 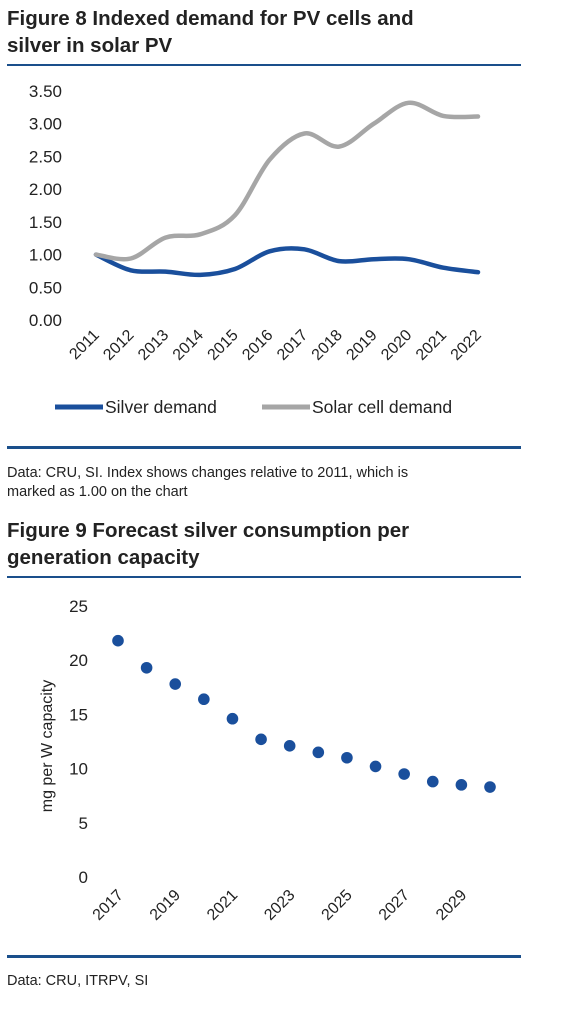 What do you see at coordinates (382, 407) in the screenshot?
I see `legend-label: Solar cell demand` at bounding box center [382, 407].